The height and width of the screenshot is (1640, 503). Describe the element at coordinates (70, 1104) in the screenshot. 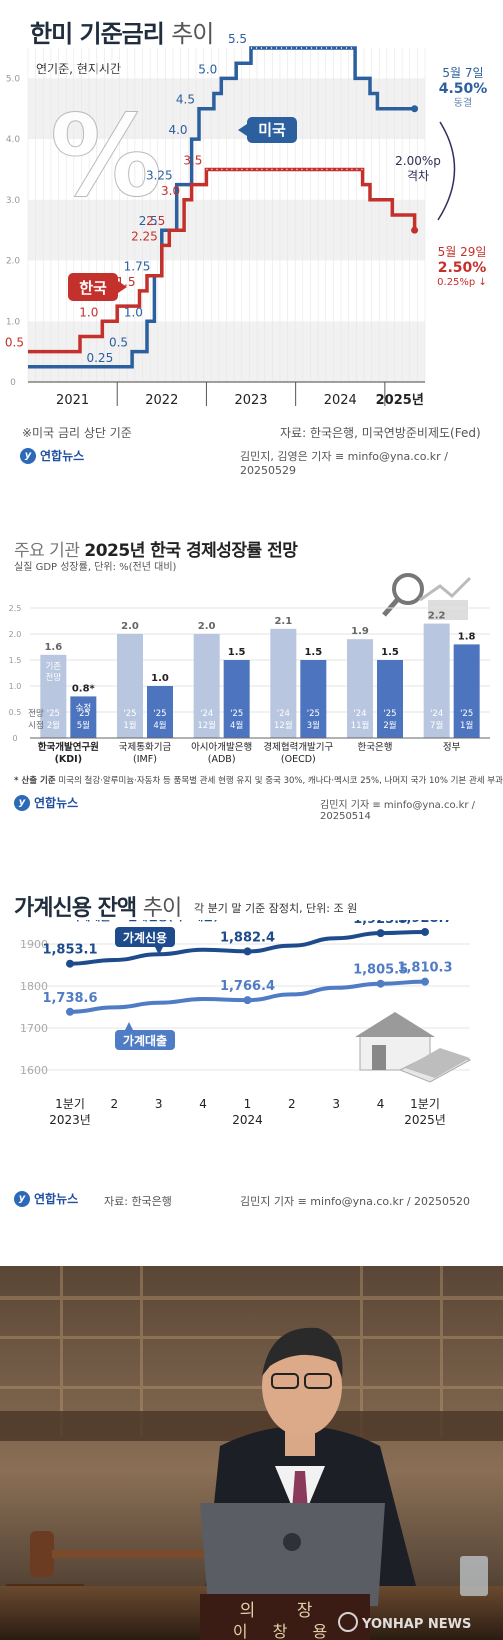

I see `credit-x-label: 1분기` at that location.